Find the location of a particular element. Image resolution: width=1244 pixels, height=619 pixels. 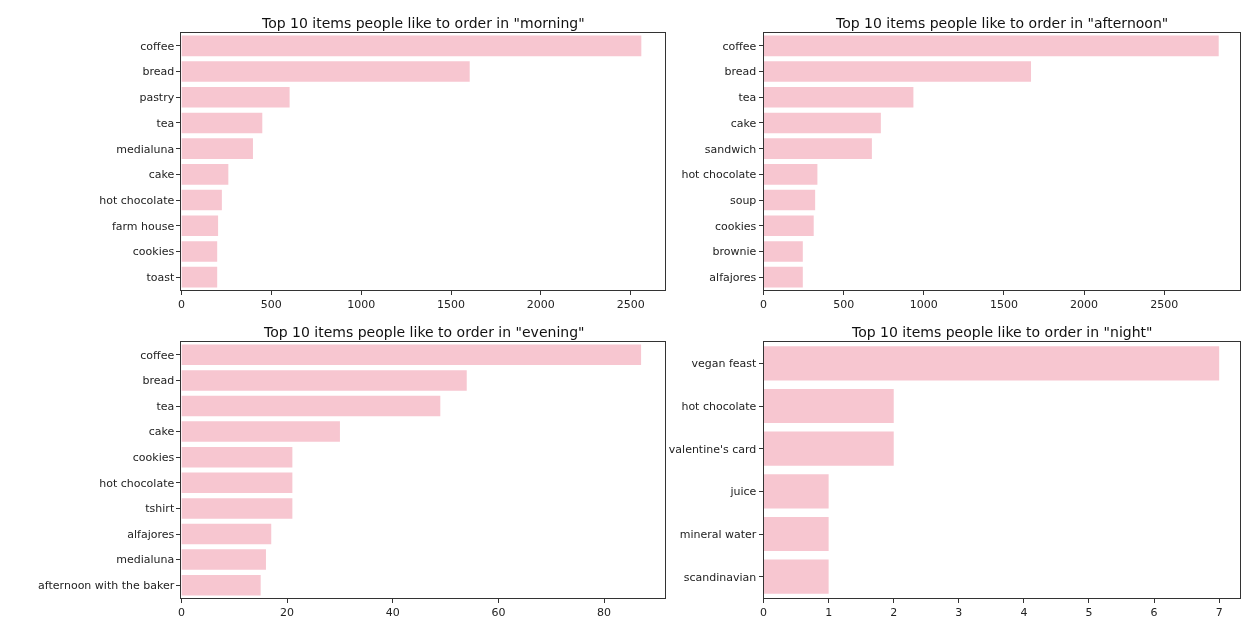

y-tick-label: valentine's card is located at coordinates (712, 449).